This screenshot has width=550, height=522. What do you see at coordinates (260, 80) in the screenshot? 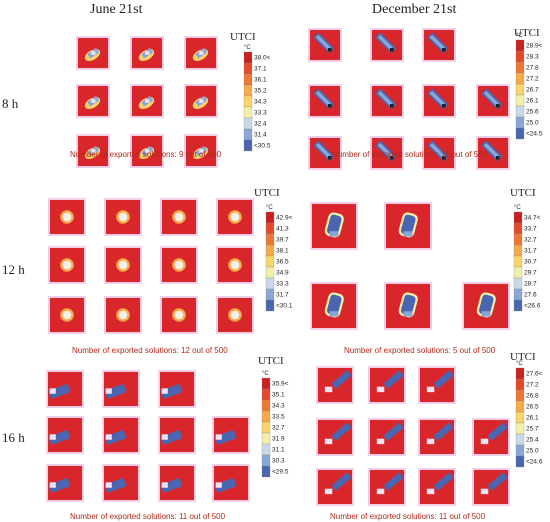
I see `legend-label: 36.1` at bounding box center [260, 80].